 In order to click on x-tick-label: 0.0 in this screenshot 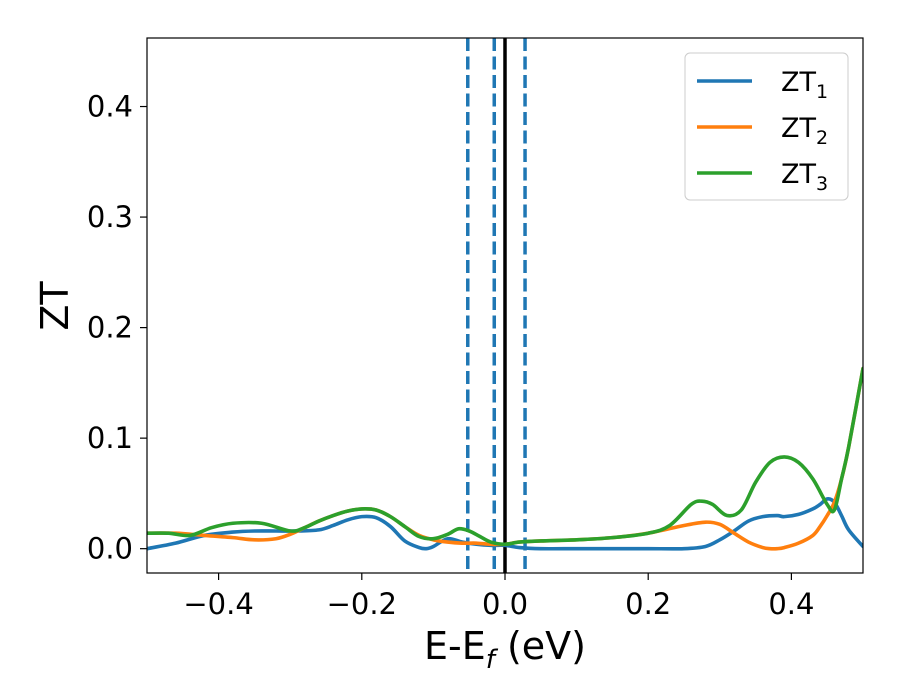, I will do `click(505, 604)`.